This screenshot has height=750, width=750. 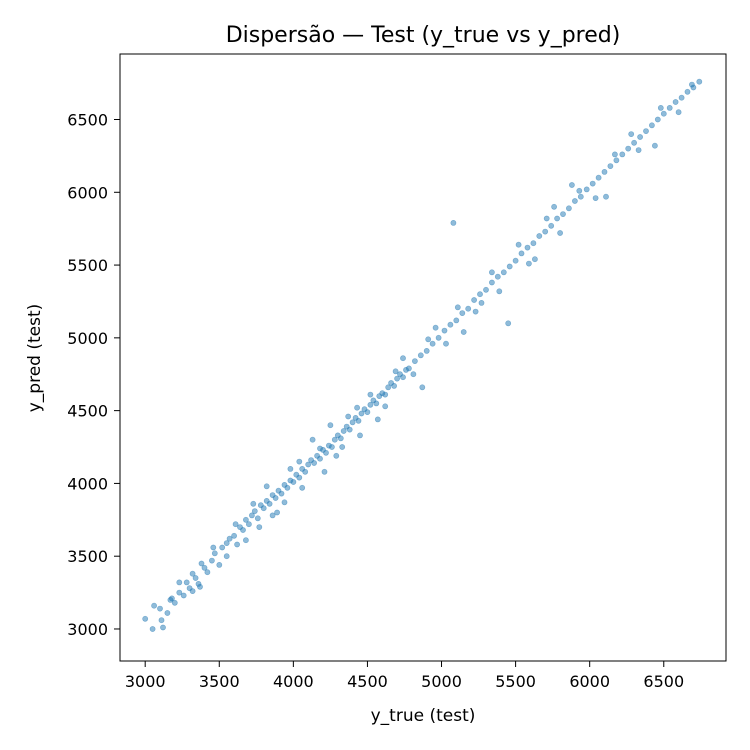 What do you see at coordinates (589, 681) in the screenshot?
I see `x-tick-label: 6000` at bounding box center [589, 681].